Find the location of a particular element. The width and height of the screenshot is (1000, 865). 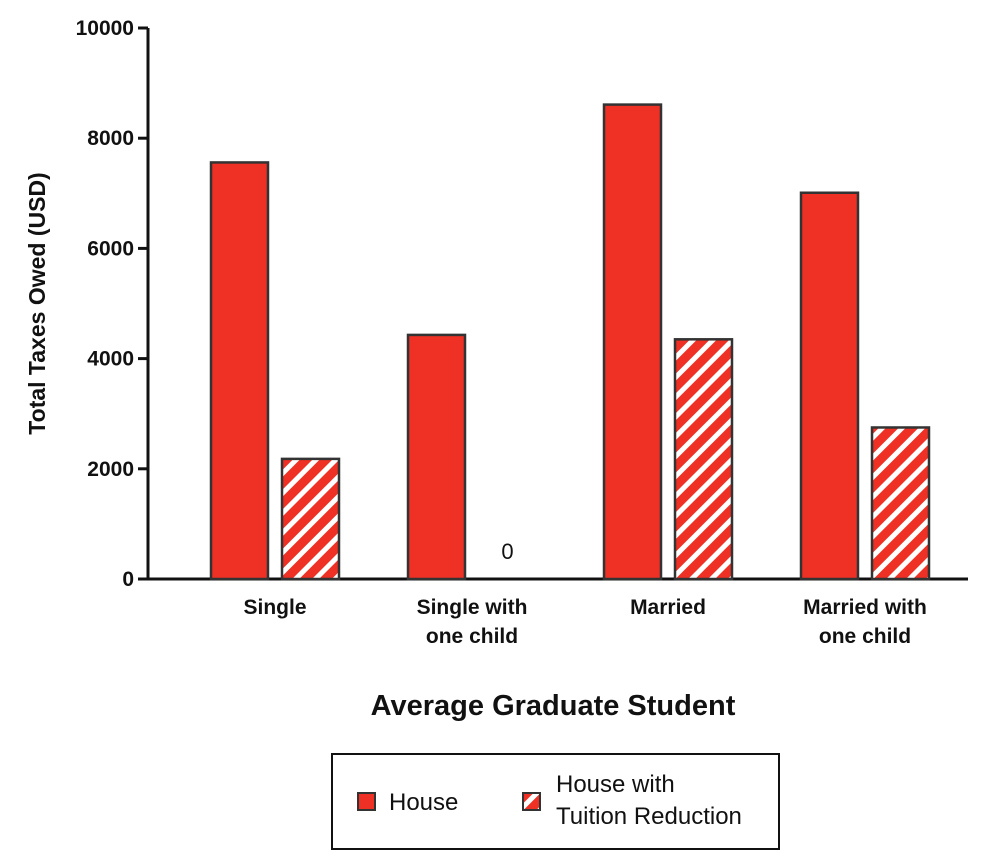

x-tick-label: Married with is located at coordinates (865, 607).